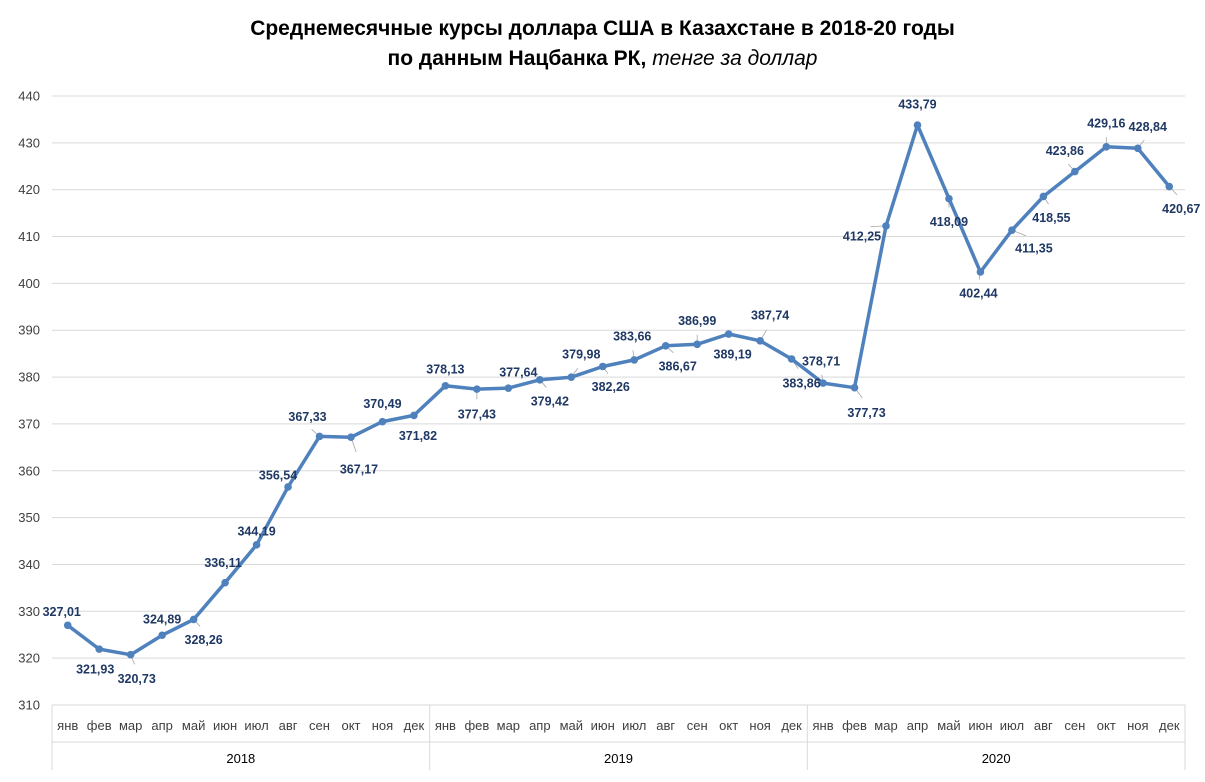  Describe the element at coordinates (862, 236) in the screenshot. I see `data-label: 412,25` at that location.